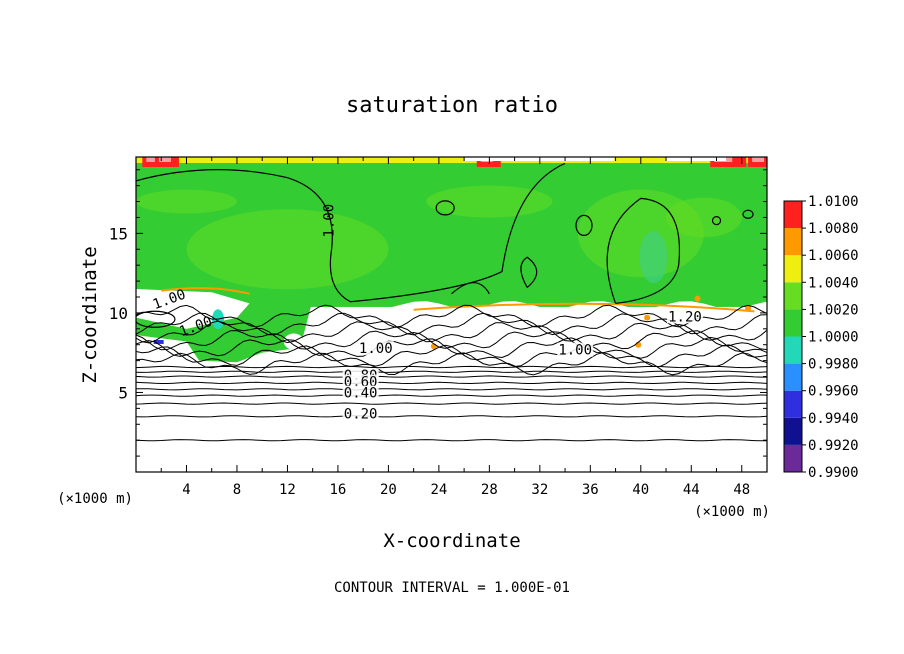 This screenshot has height=654, width=904. I want to click on colorbar-label: 0.9920, so click(833, 446).